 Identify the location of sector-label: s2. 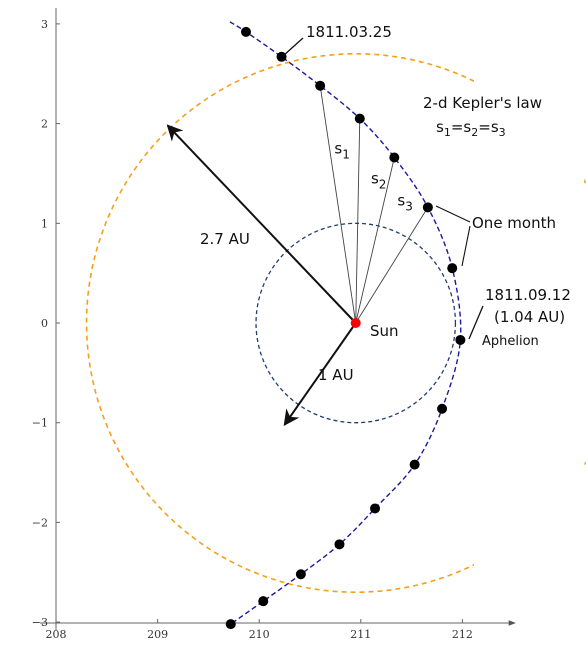
(378, 180).